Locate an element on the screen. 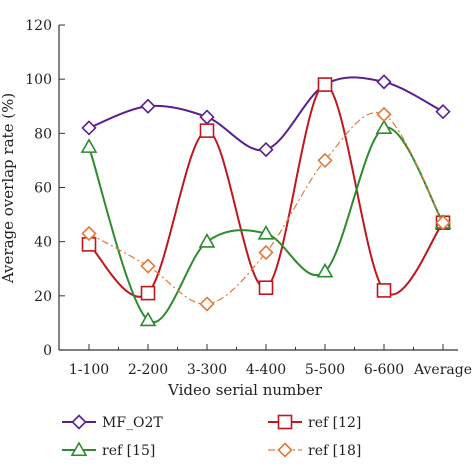  x-tick-label: 1-100 is located at coordinates (89, 370).